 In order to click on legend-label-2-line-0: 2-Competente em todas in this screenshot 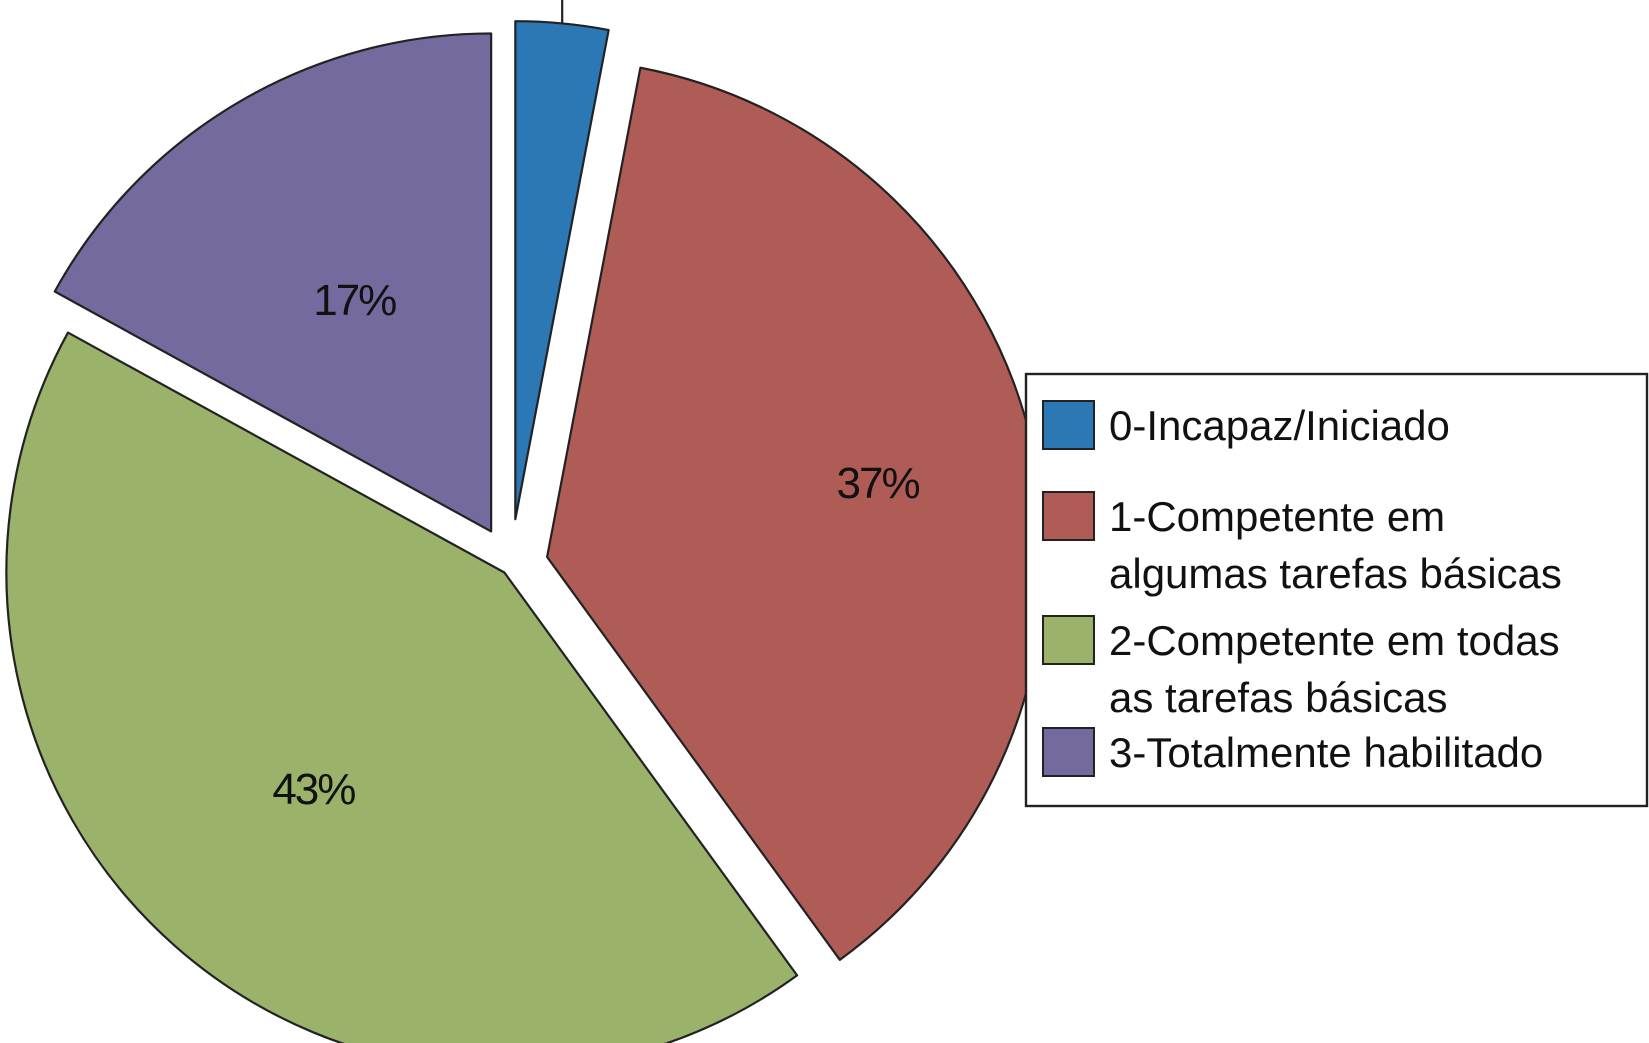, I will do `click(1334, 640)`.